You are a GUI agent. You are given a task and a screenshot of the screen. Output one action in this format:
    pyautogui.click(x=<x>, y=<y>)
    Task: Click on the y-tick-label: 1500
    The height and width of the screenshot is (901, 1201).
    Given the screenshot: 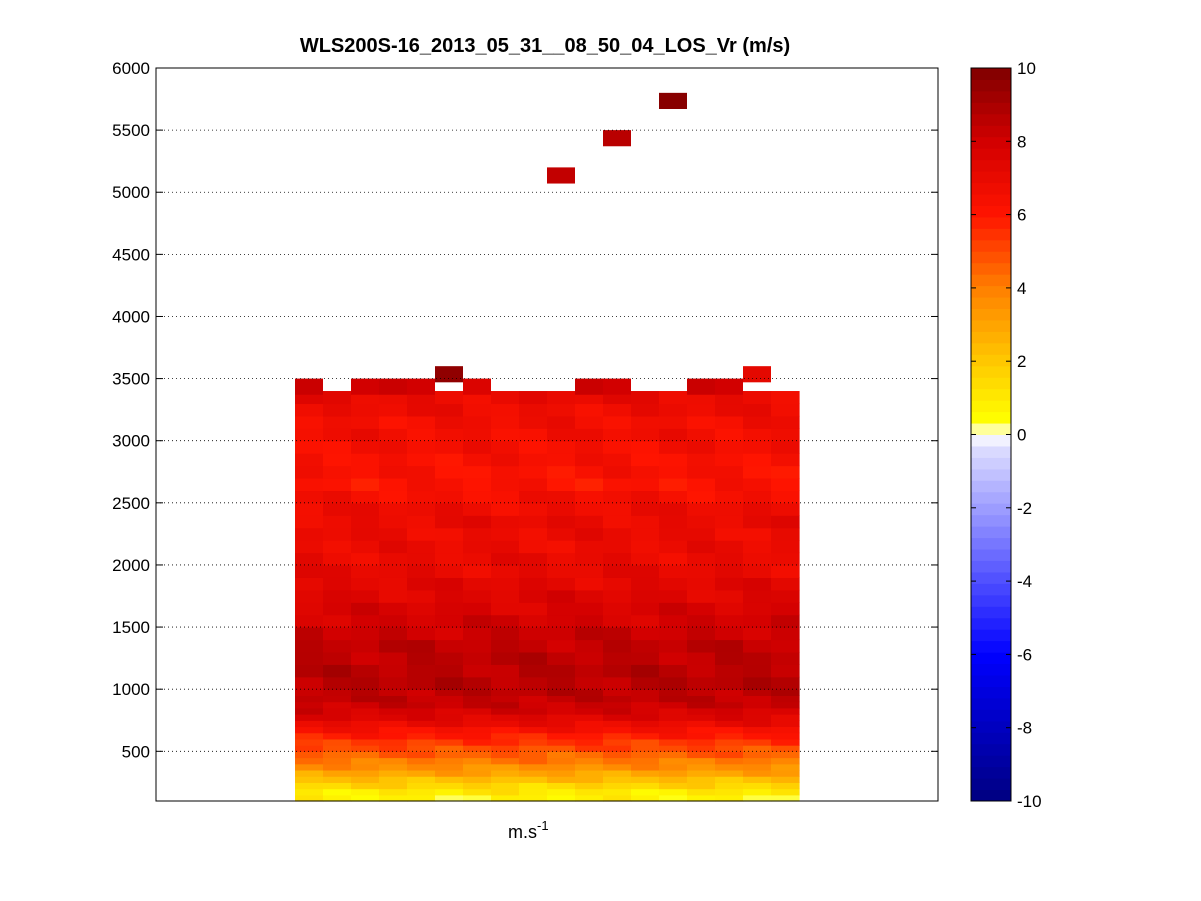 What is the action you would take?
    pyautogui.click(x=131, y=627)
    